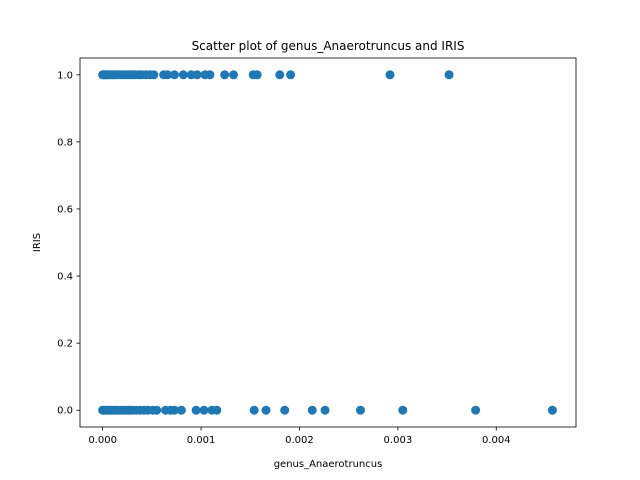 The height and width of the screenshot is (480, 640). Describe the element at coordinates (65, 142) in the screenshot. I see `y-tick-label: 0.8` at that location.